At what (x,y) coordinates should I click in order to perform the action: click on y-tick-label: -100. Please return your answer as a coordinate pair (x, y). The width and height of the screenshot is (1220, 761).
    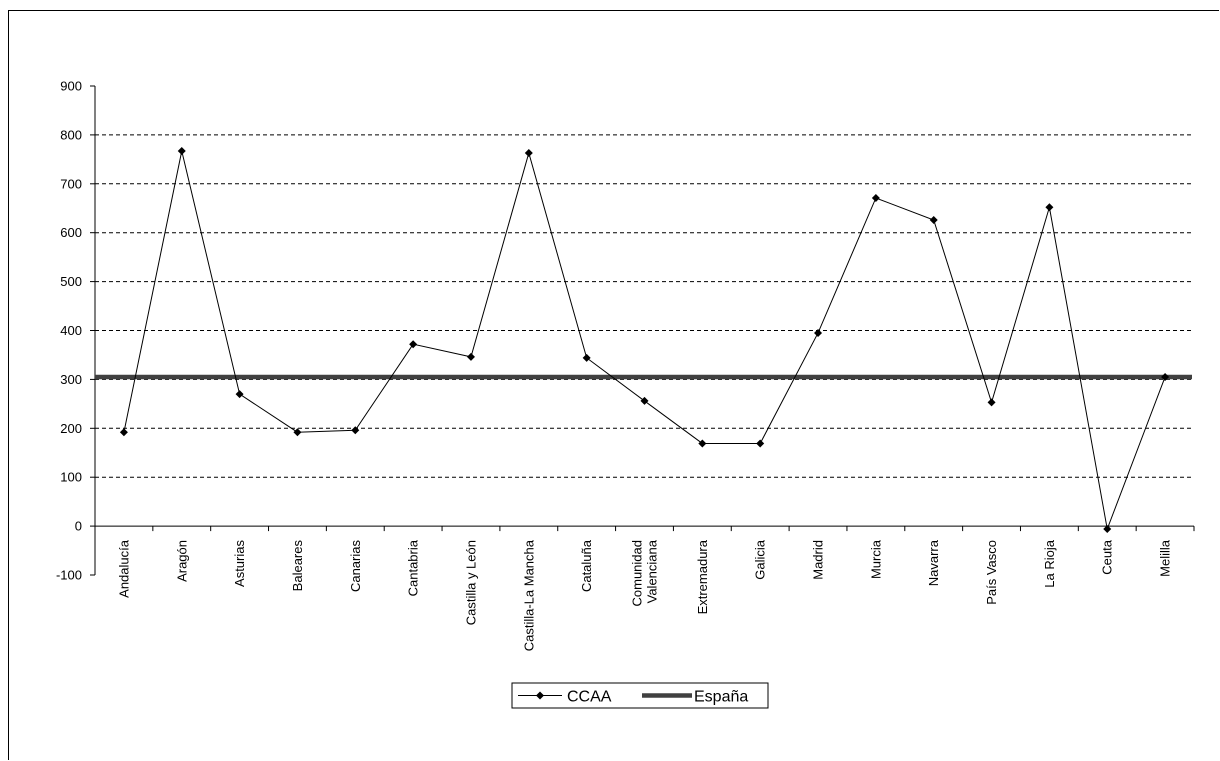
    Looking at the image, I should click on (69, 575).